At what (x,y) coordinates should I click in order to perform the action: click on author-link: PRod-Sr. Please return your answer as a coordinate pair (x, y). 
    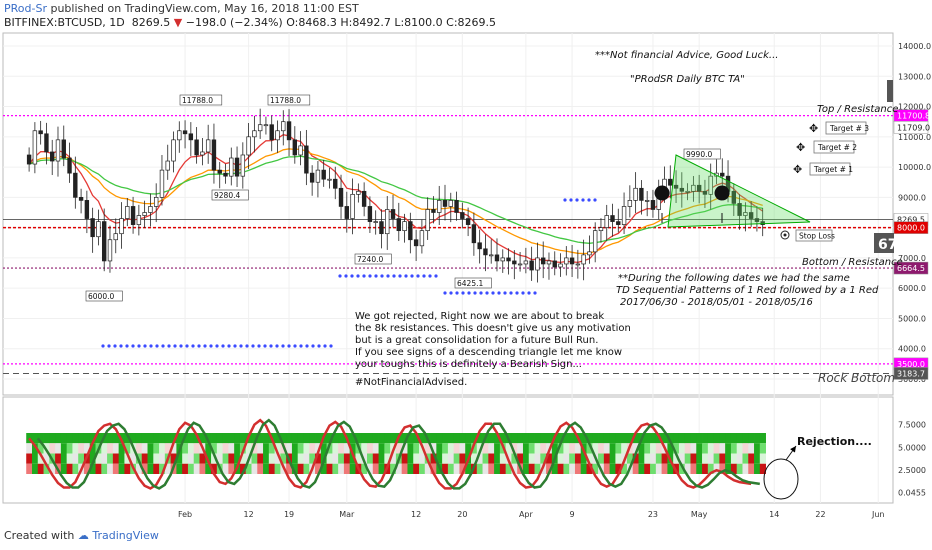
    Looking at the image, I should click on (25, 8).